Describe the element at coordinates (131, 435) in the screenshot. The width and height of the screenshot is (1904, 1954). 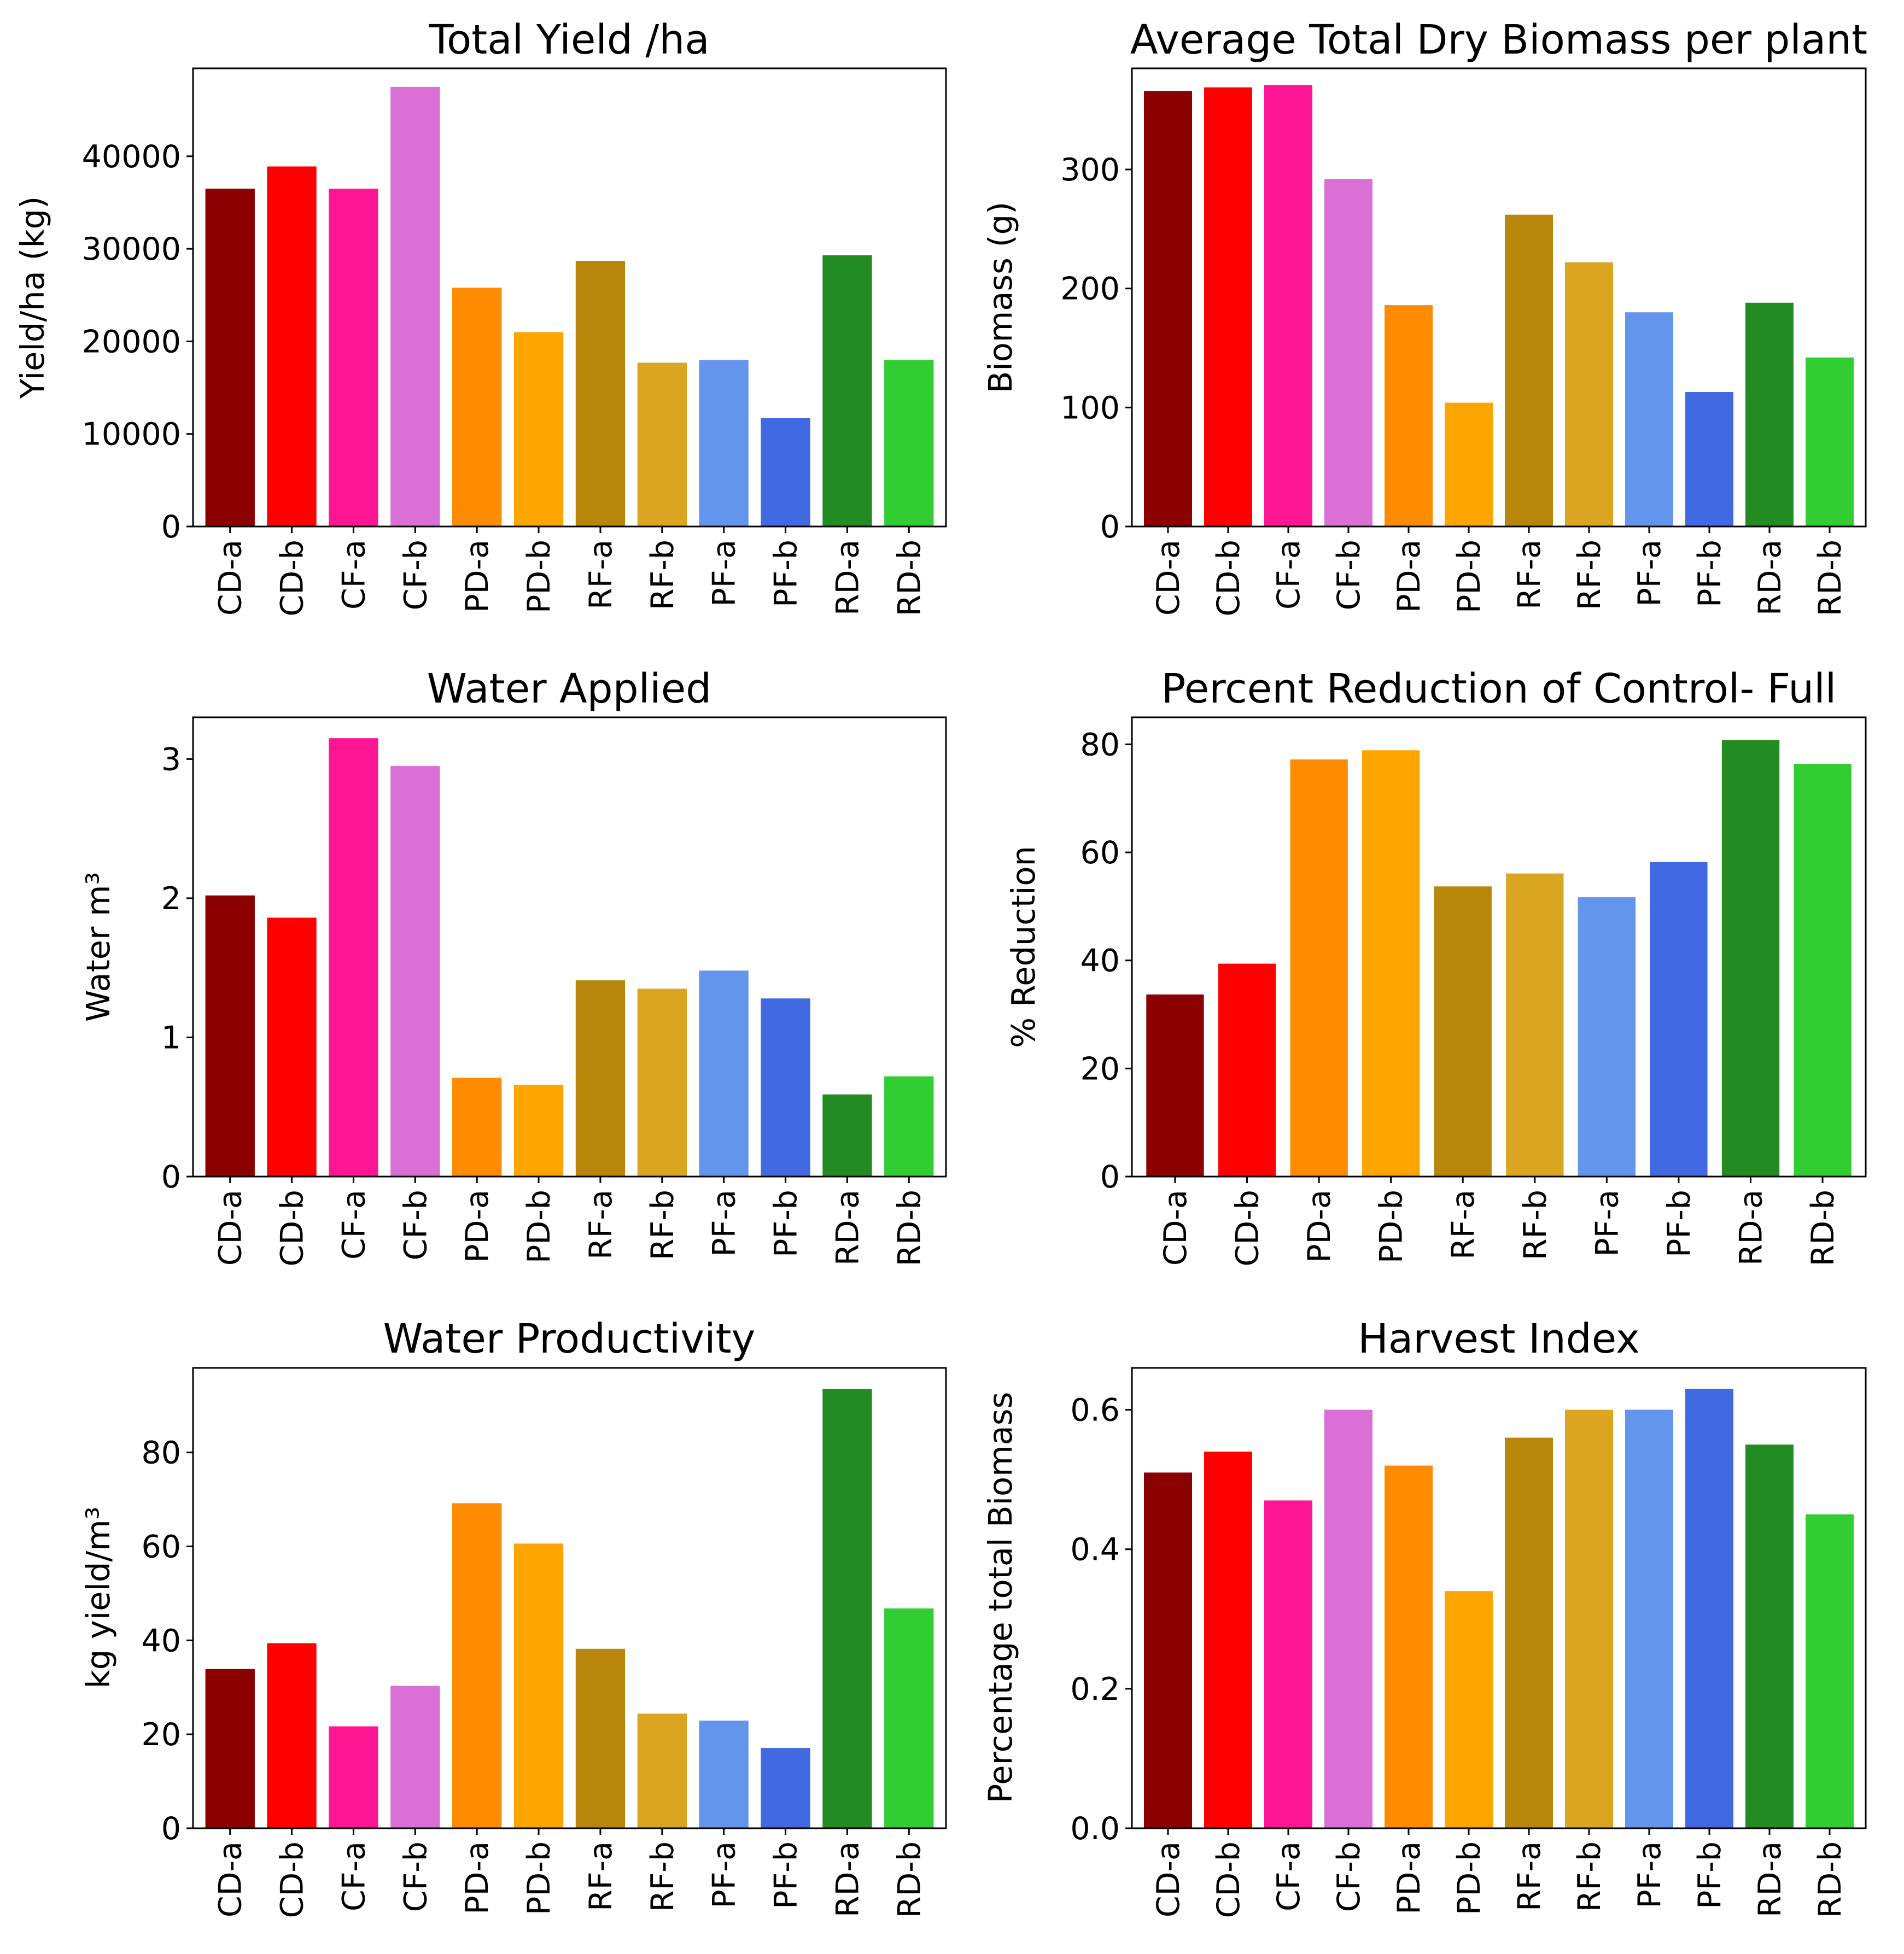
I see `y-tick-label: 10000` at that location.